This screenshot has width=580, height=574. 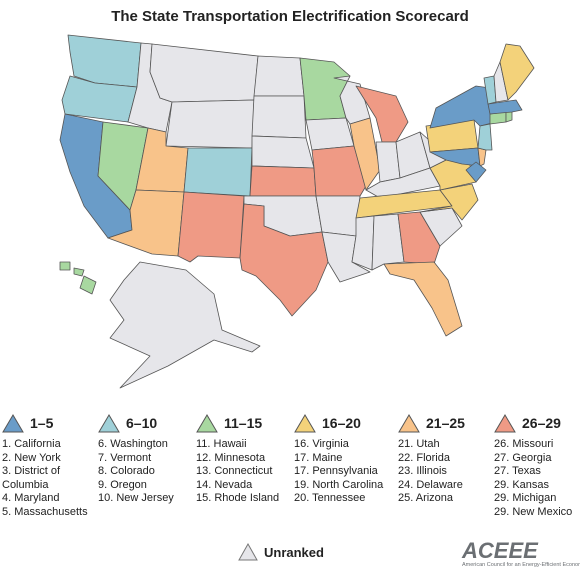 What do you see at coordinates (325, 89) in the screenshot?
I see `state-minnesota` at bounding box center [325, 89].